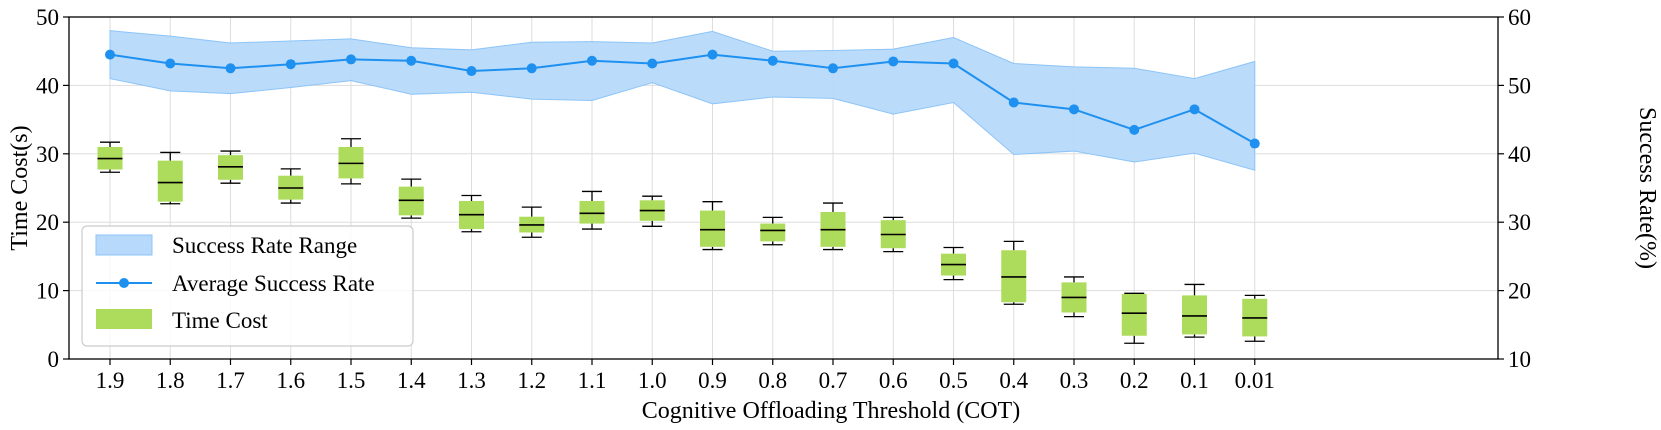  Describe the element at coordinates (47, 17) in the screenshot. I see `y-left-tick-label-5: 50` at that location.